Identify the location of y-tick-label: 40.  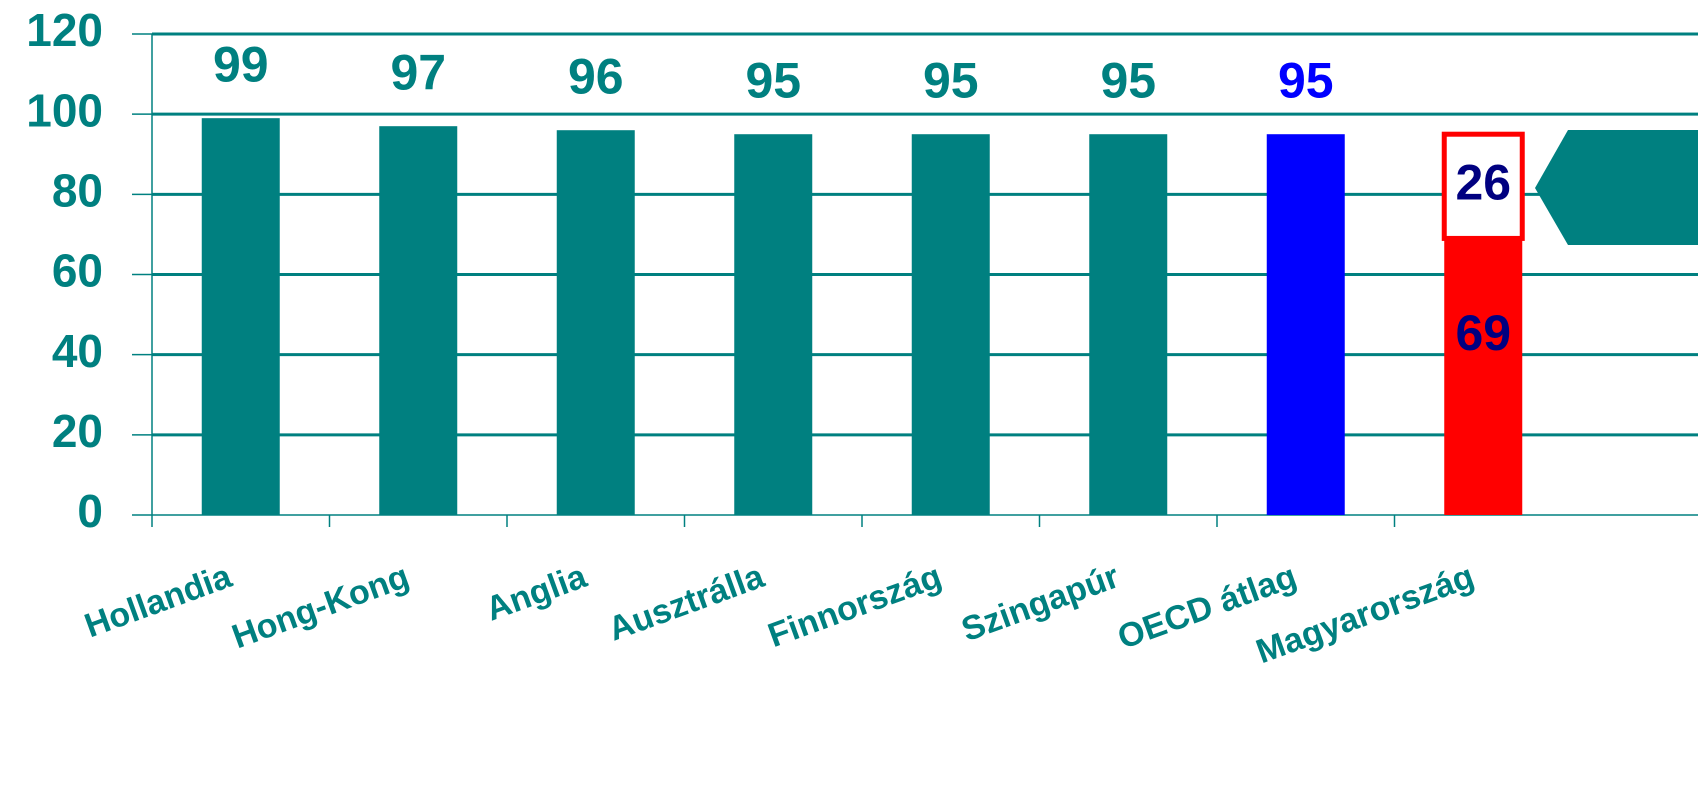
(77, 351).